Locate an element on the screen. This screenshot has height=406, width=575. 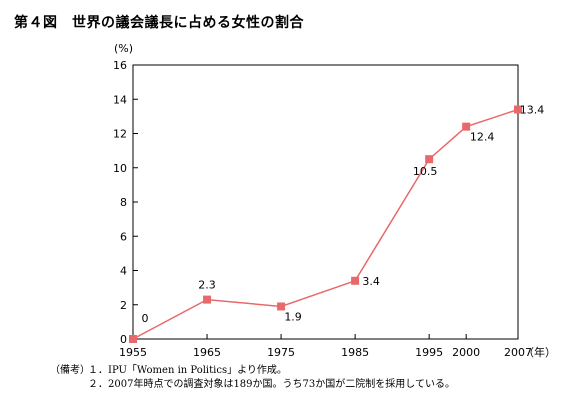
y-tick-label: 2 is located at coordinates (123, 305).